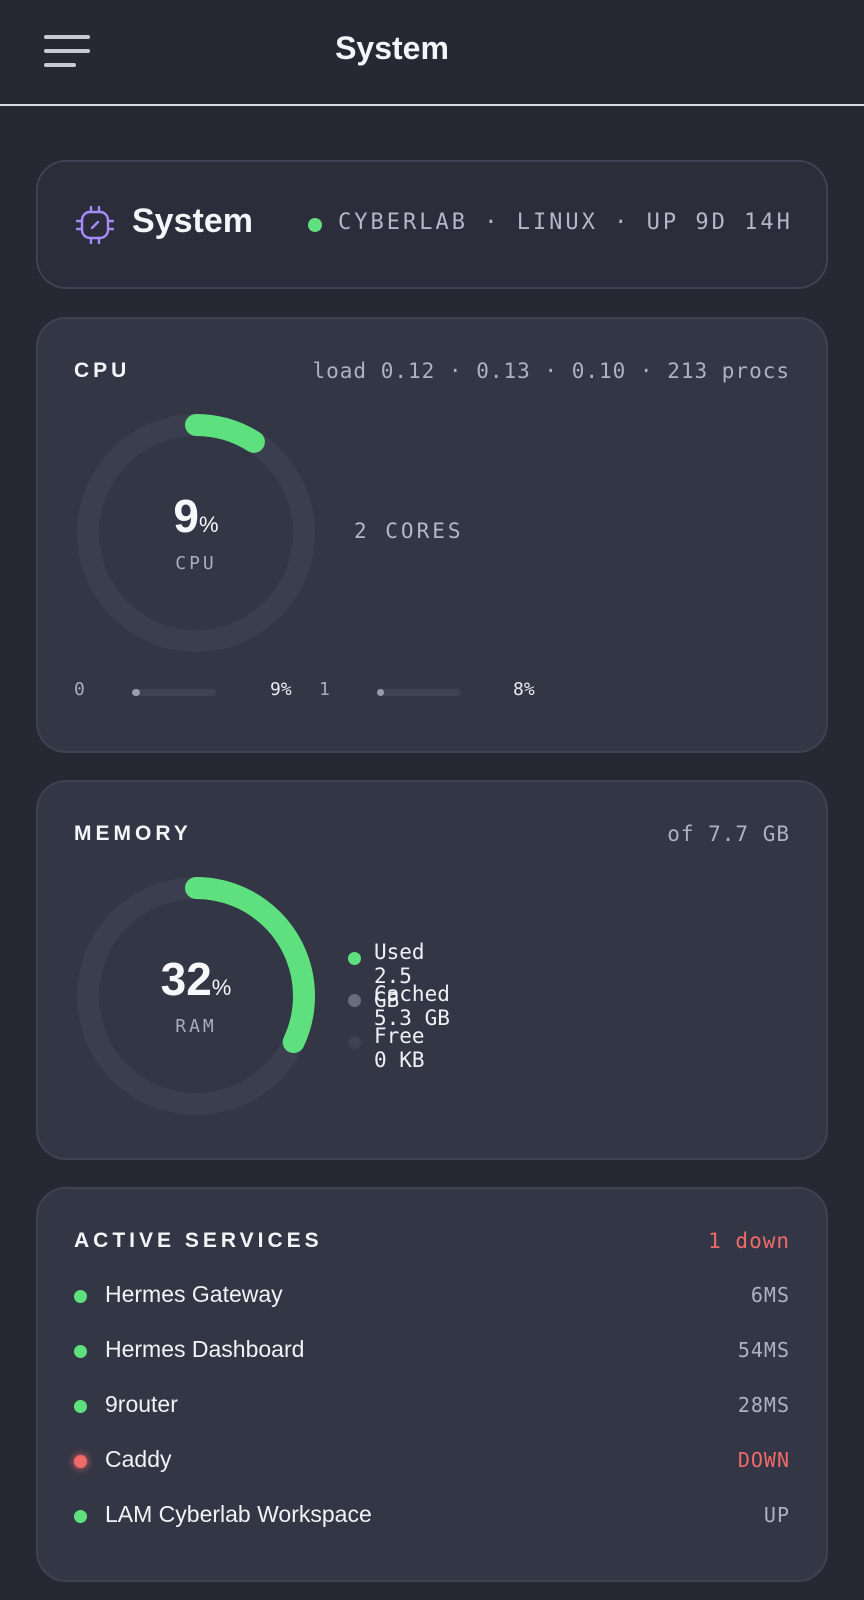 Image resolution: width=864 pixels, height=1600 pixels. What do you see at coordinates (763, 1405) in the screenshot?
I see `service-status: 28MS` at bounding box center [763, 1405].